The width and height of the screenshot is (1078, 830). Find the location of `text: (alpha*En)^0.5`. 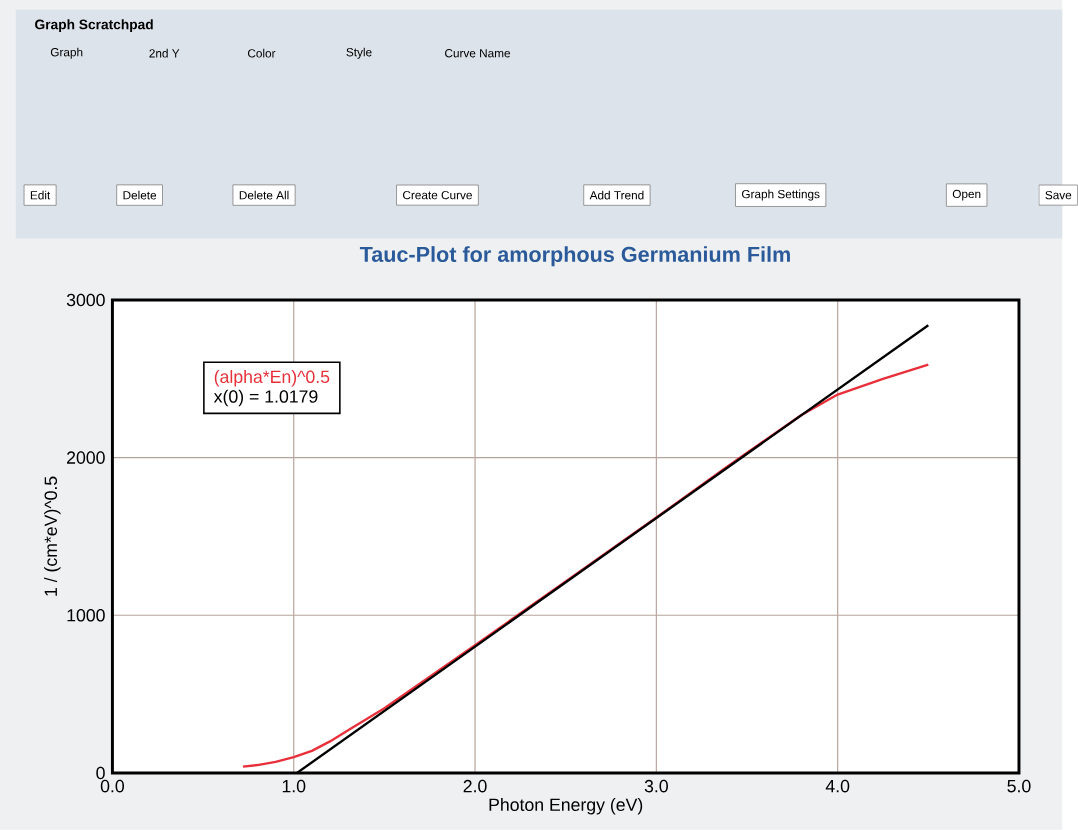

text: (alpha*En)^0.5 is located at coordinates (272, 378).